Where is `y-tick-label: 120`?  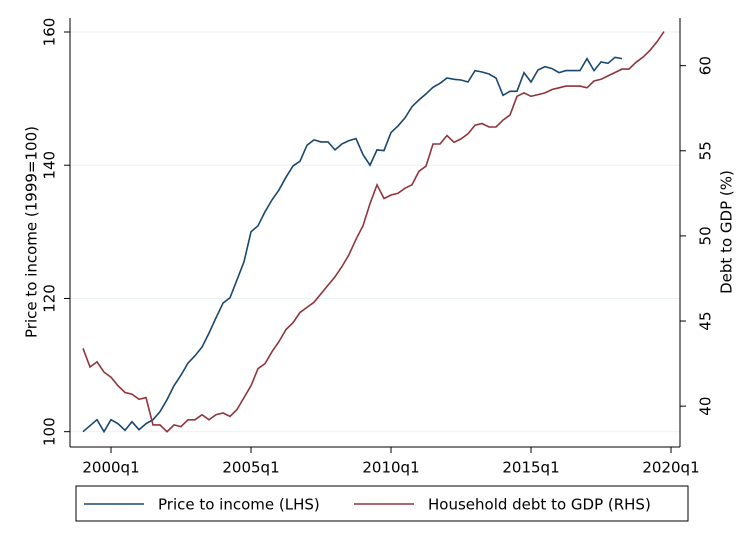
y-tick-label: 120 is located at coordinates (50, 298).